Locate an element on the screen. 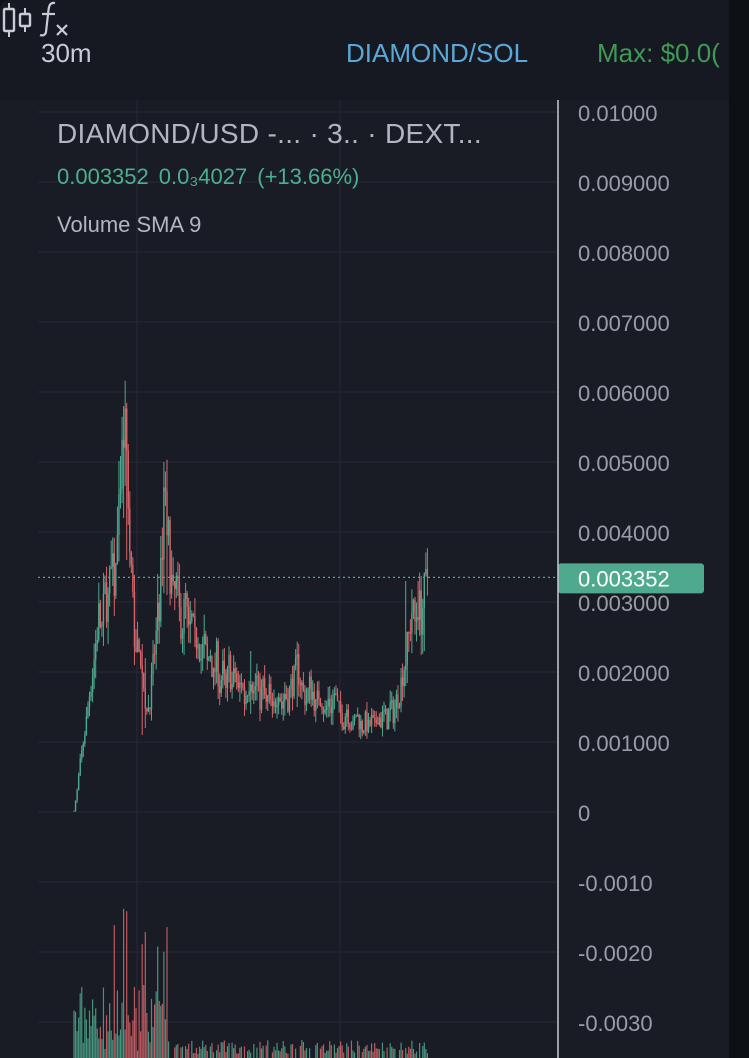  pair-selector: DIAMOND/SOL is located at coordinates (437, 53).